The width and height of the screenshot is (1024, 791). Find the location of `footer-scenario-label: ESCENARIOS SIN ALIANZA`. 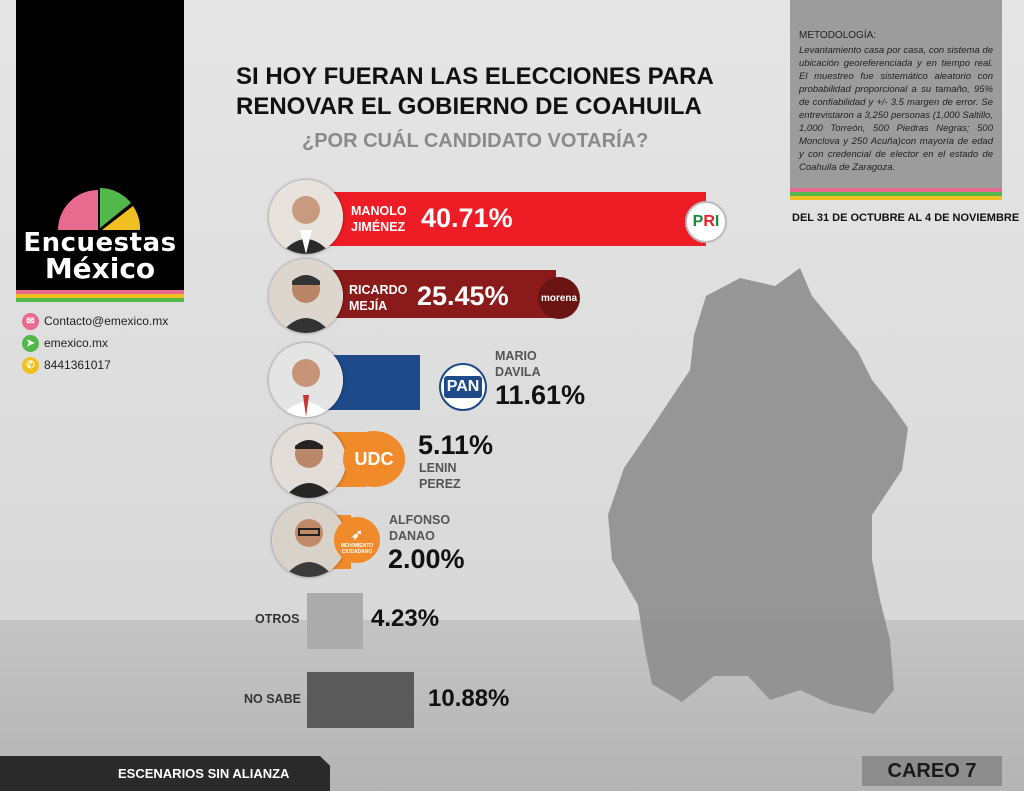

footer-scenario-label: ESCENARIOS SIN ALIANZA is located at coordinates (204, 773).